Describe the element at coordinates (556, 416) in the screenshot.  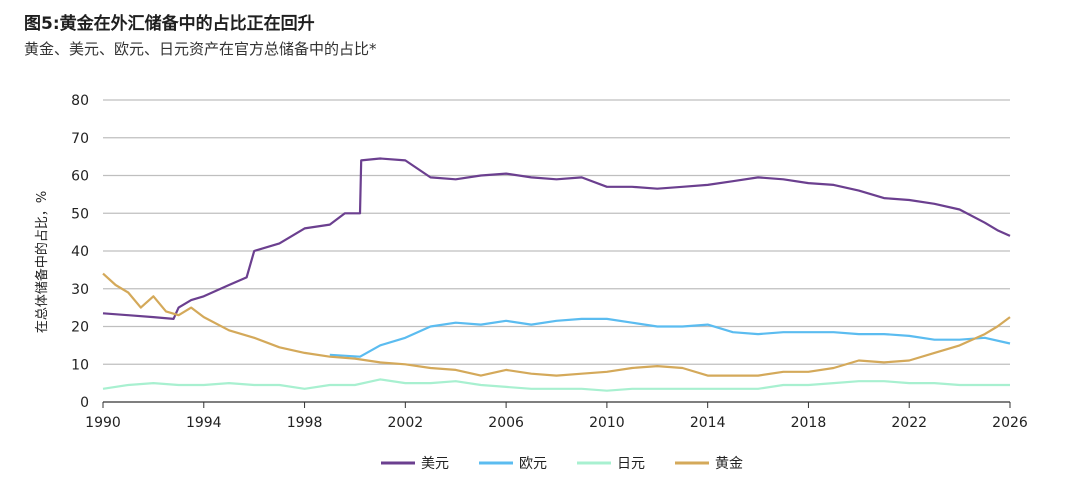
I see `x-axis: 1990 1994 1998 2002 2006 2010 2014 2018 2022 2026` at that location.